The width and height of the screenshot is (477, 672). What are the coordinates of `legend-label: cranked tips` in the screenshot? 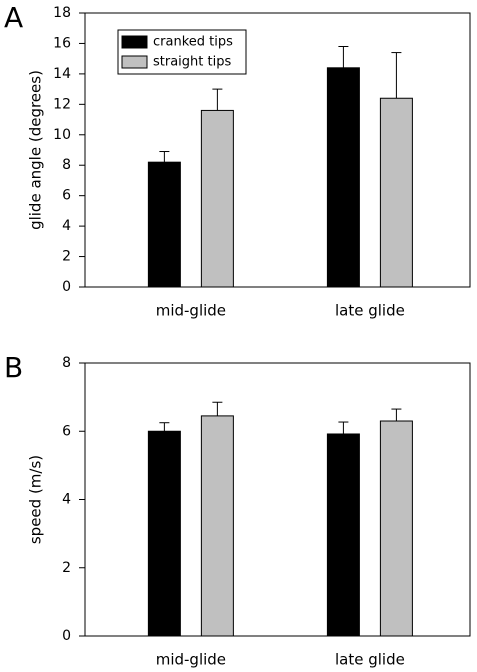 It's located at (193, 42).